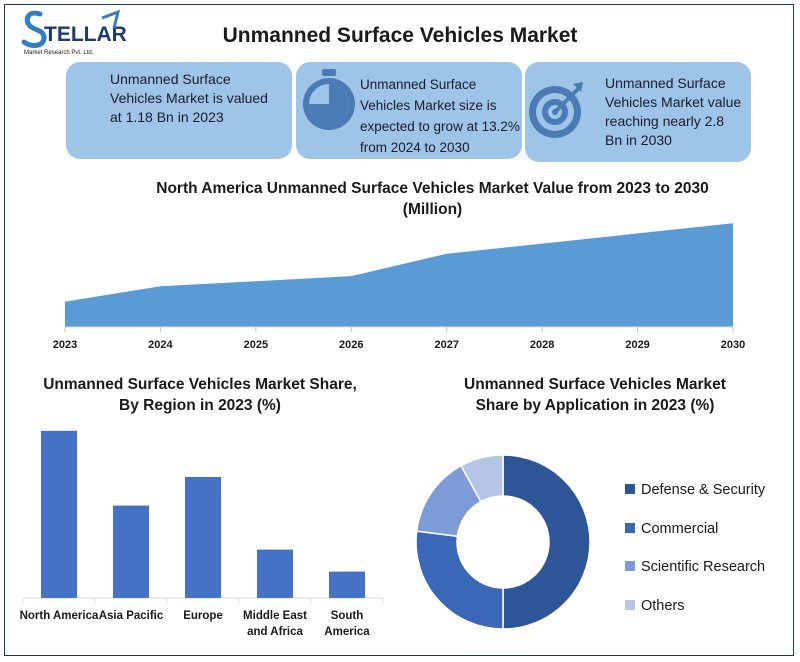  What do you see at coordinates (256, 345) in the screenshot?
I see `x-tick-label: 2025` at bounding box center [256, 345].